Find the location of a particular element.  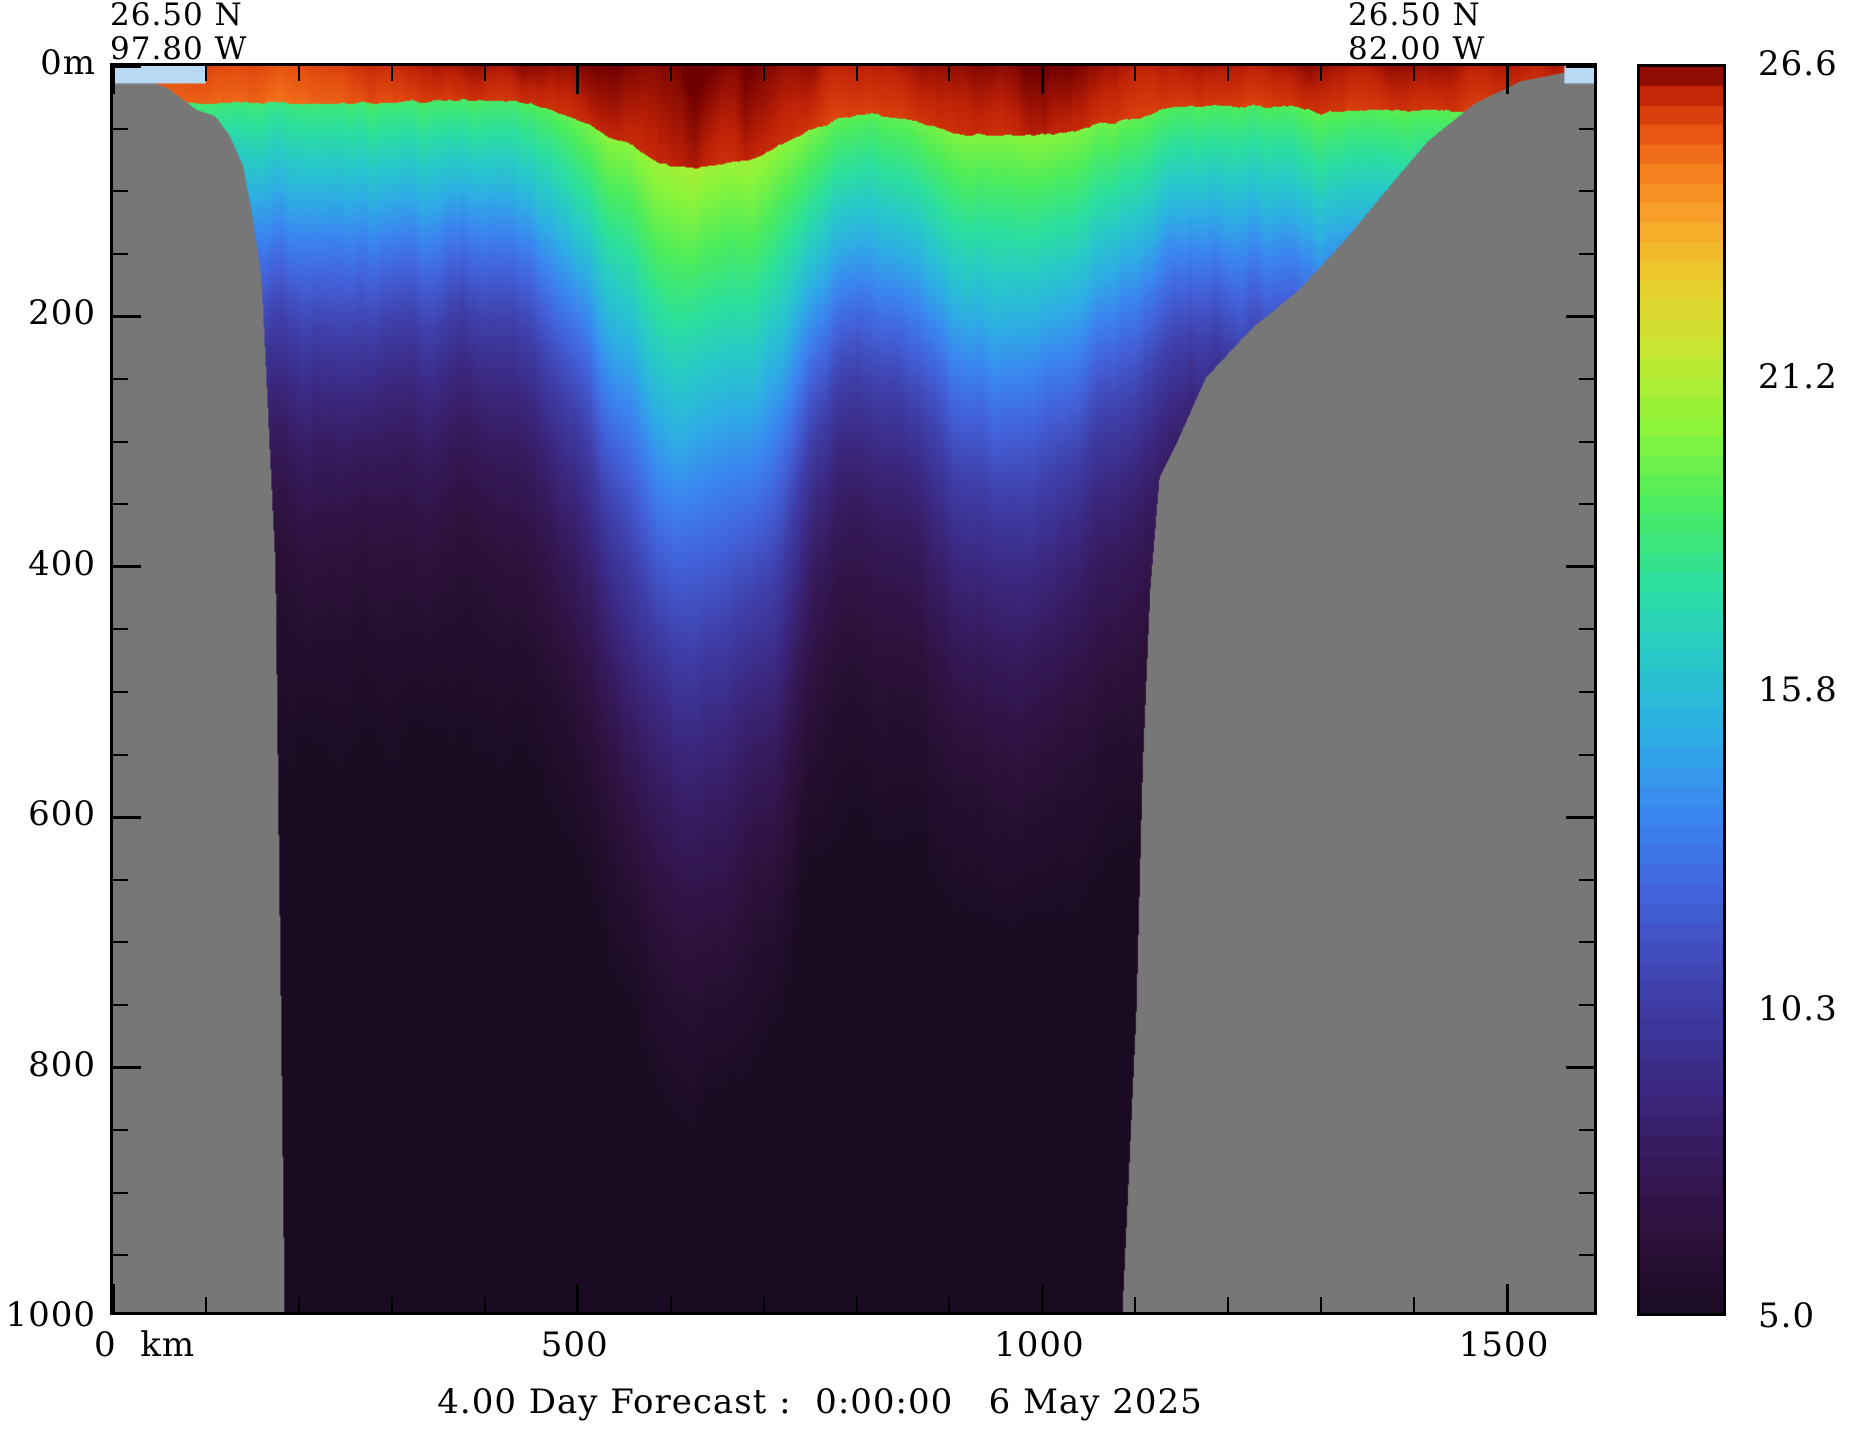

x-axis-tick-label: 500 is located at coordinates (574, 1345).